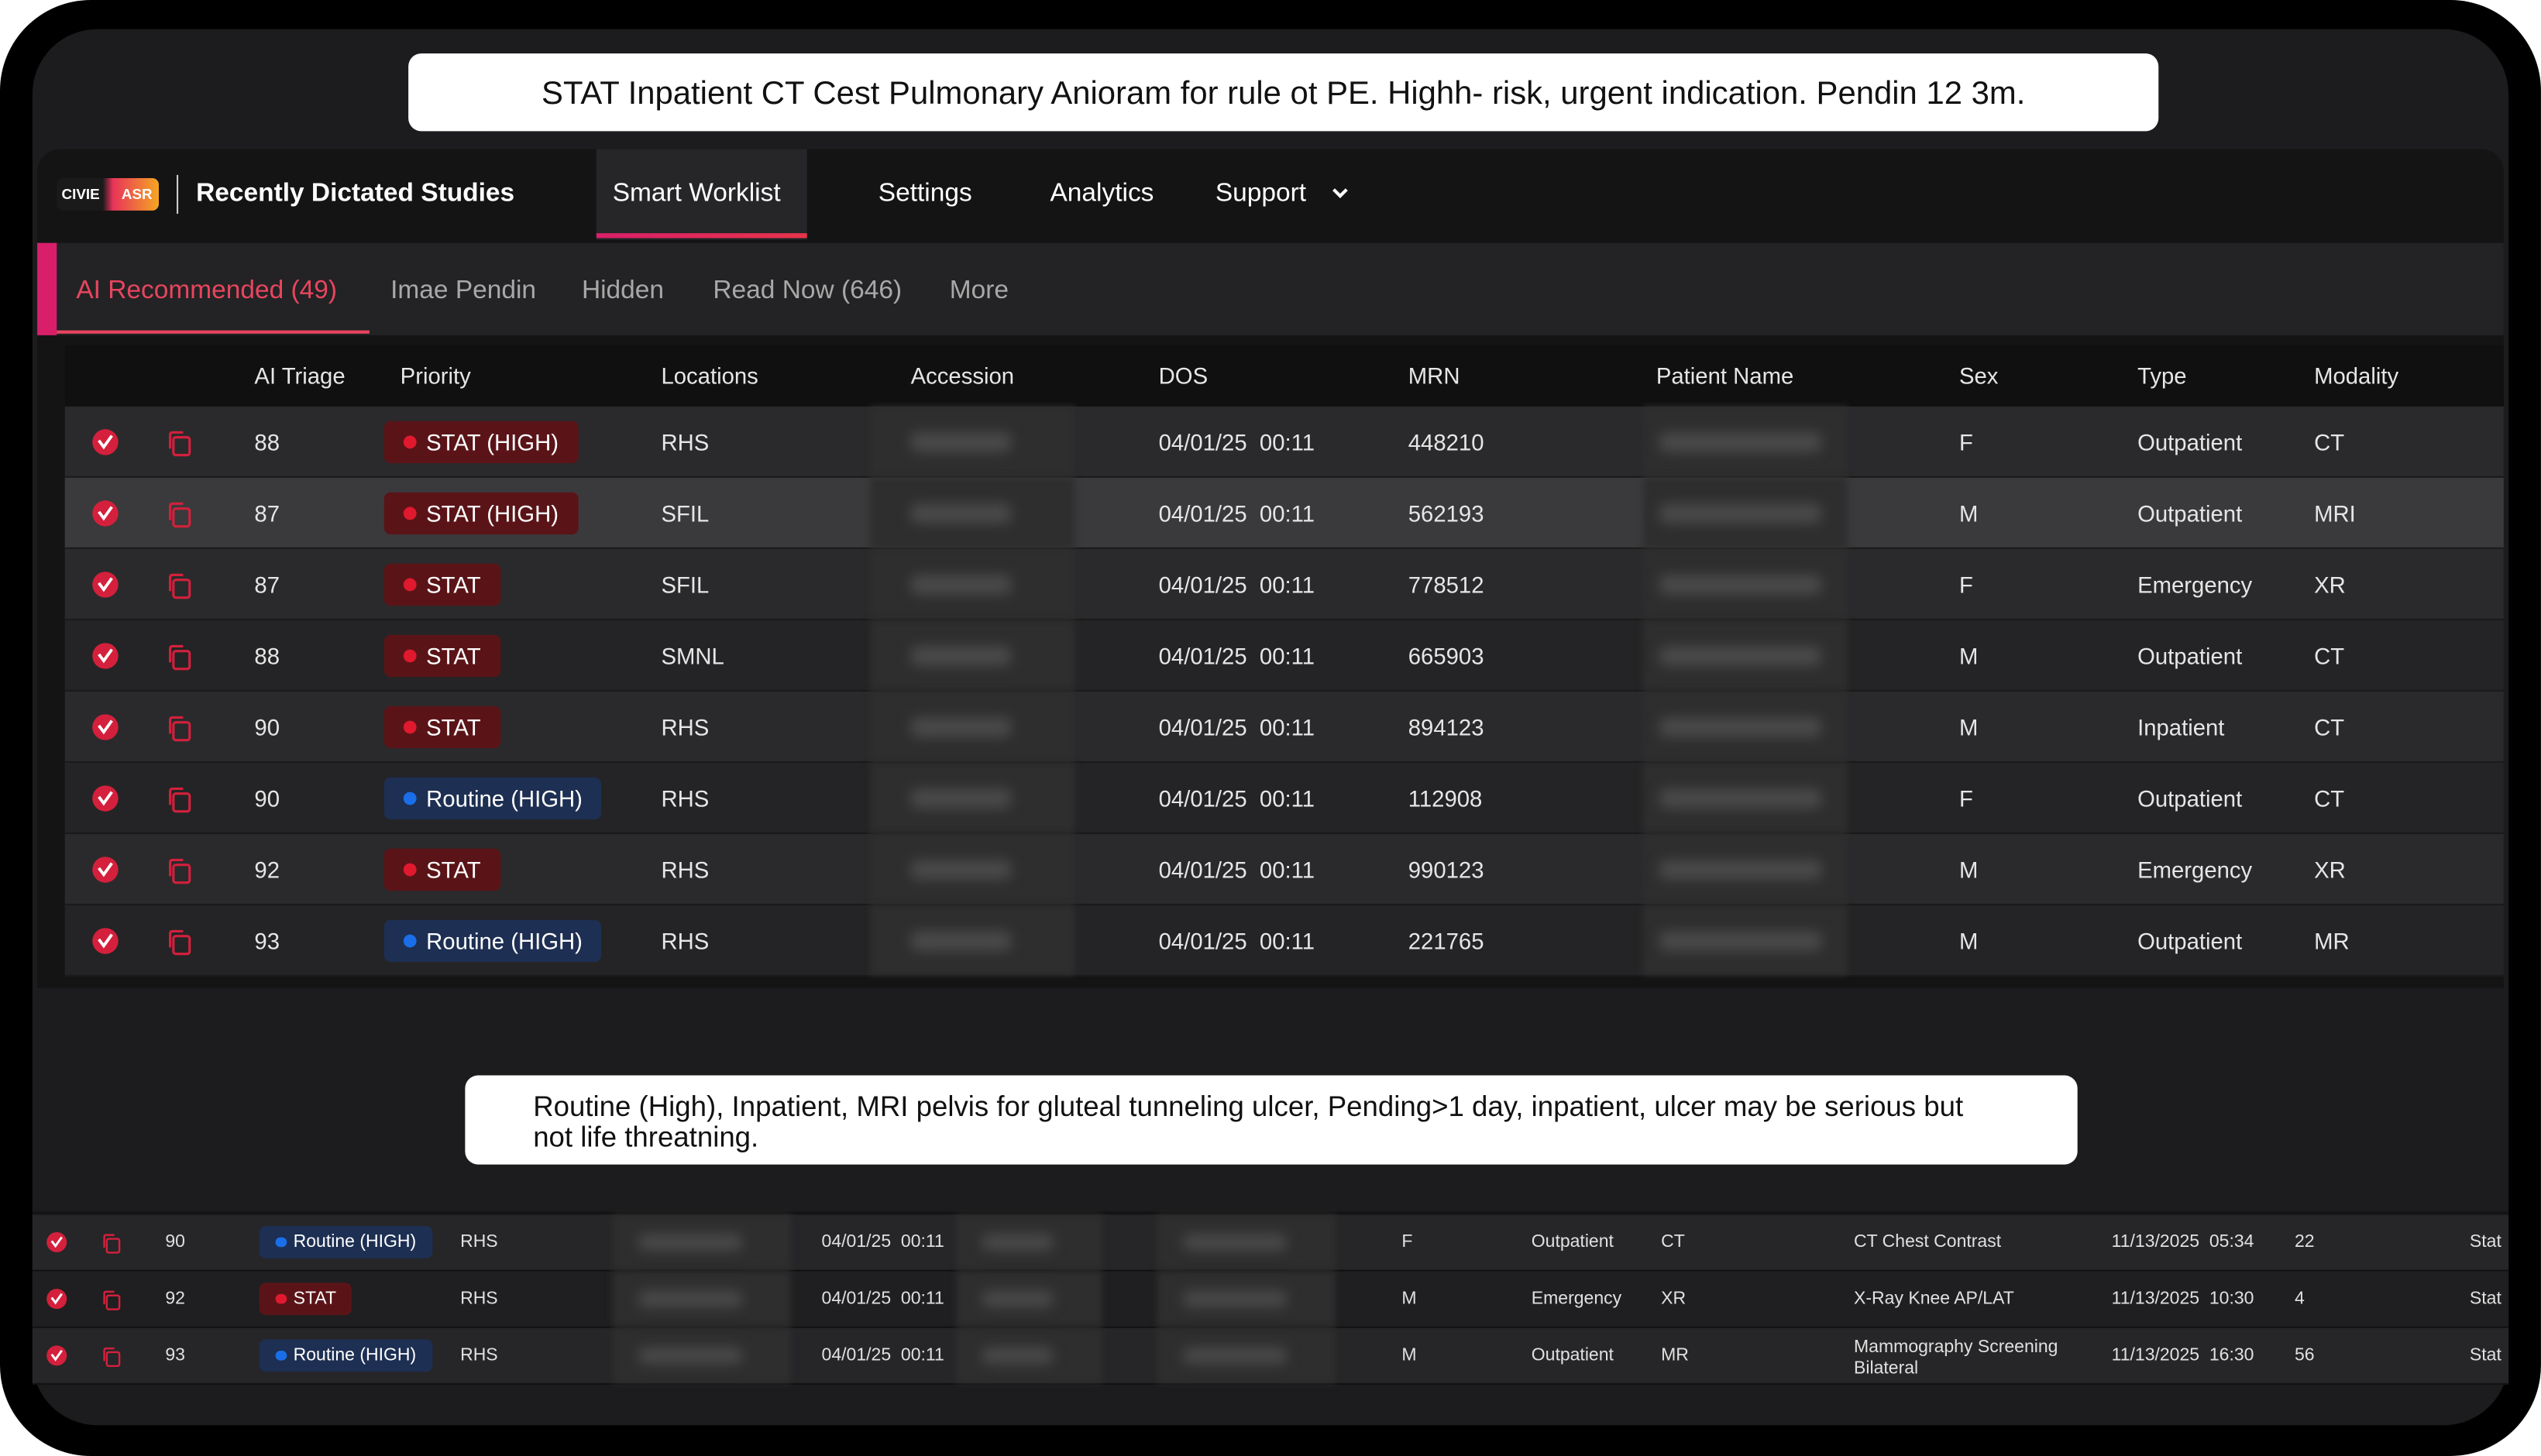  I want to click on subtab: Imae Pendin, so click(463, 290).